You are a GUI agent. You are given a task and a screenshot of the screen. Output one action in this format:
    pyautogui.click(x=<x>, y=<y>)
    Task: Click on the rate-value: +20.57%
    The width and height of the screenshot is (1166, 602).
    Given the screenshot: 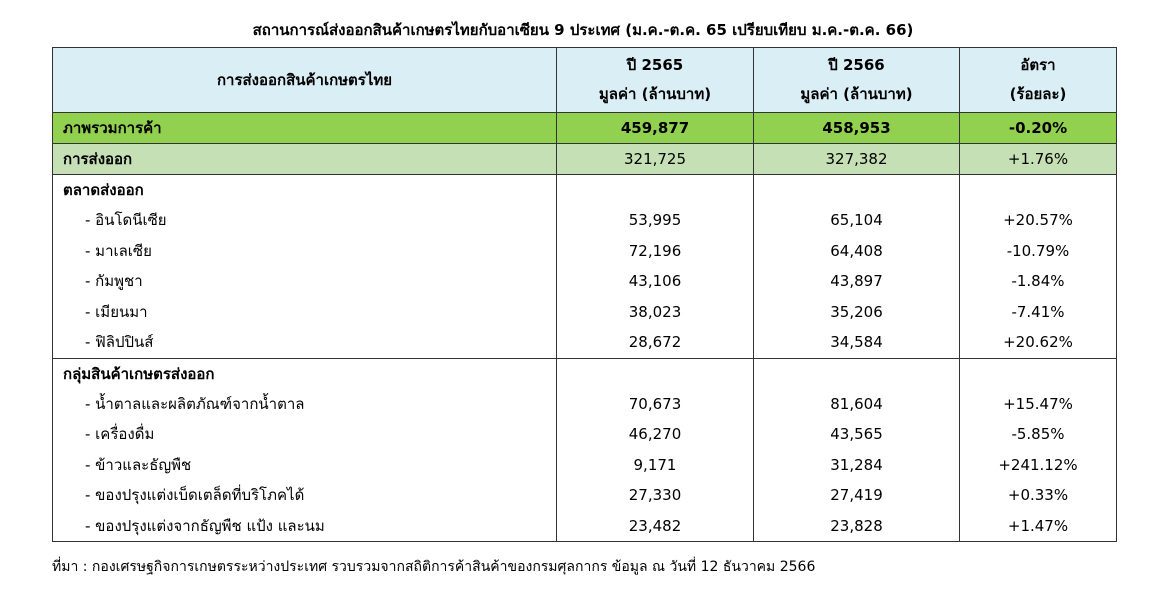 What is the action you would take?
    pyautogui.click(x=1038, y=220)
    